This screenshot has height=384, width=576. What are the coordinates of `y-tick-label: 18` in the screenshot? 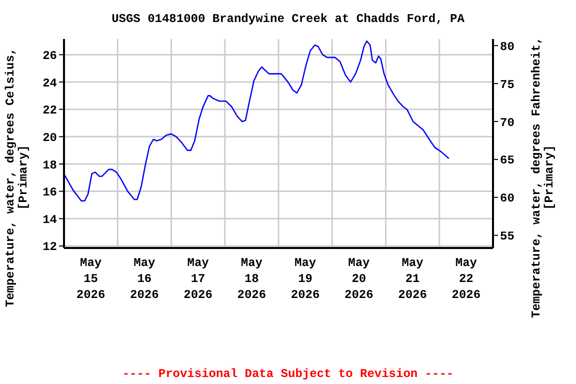 It's located at (49, 165).